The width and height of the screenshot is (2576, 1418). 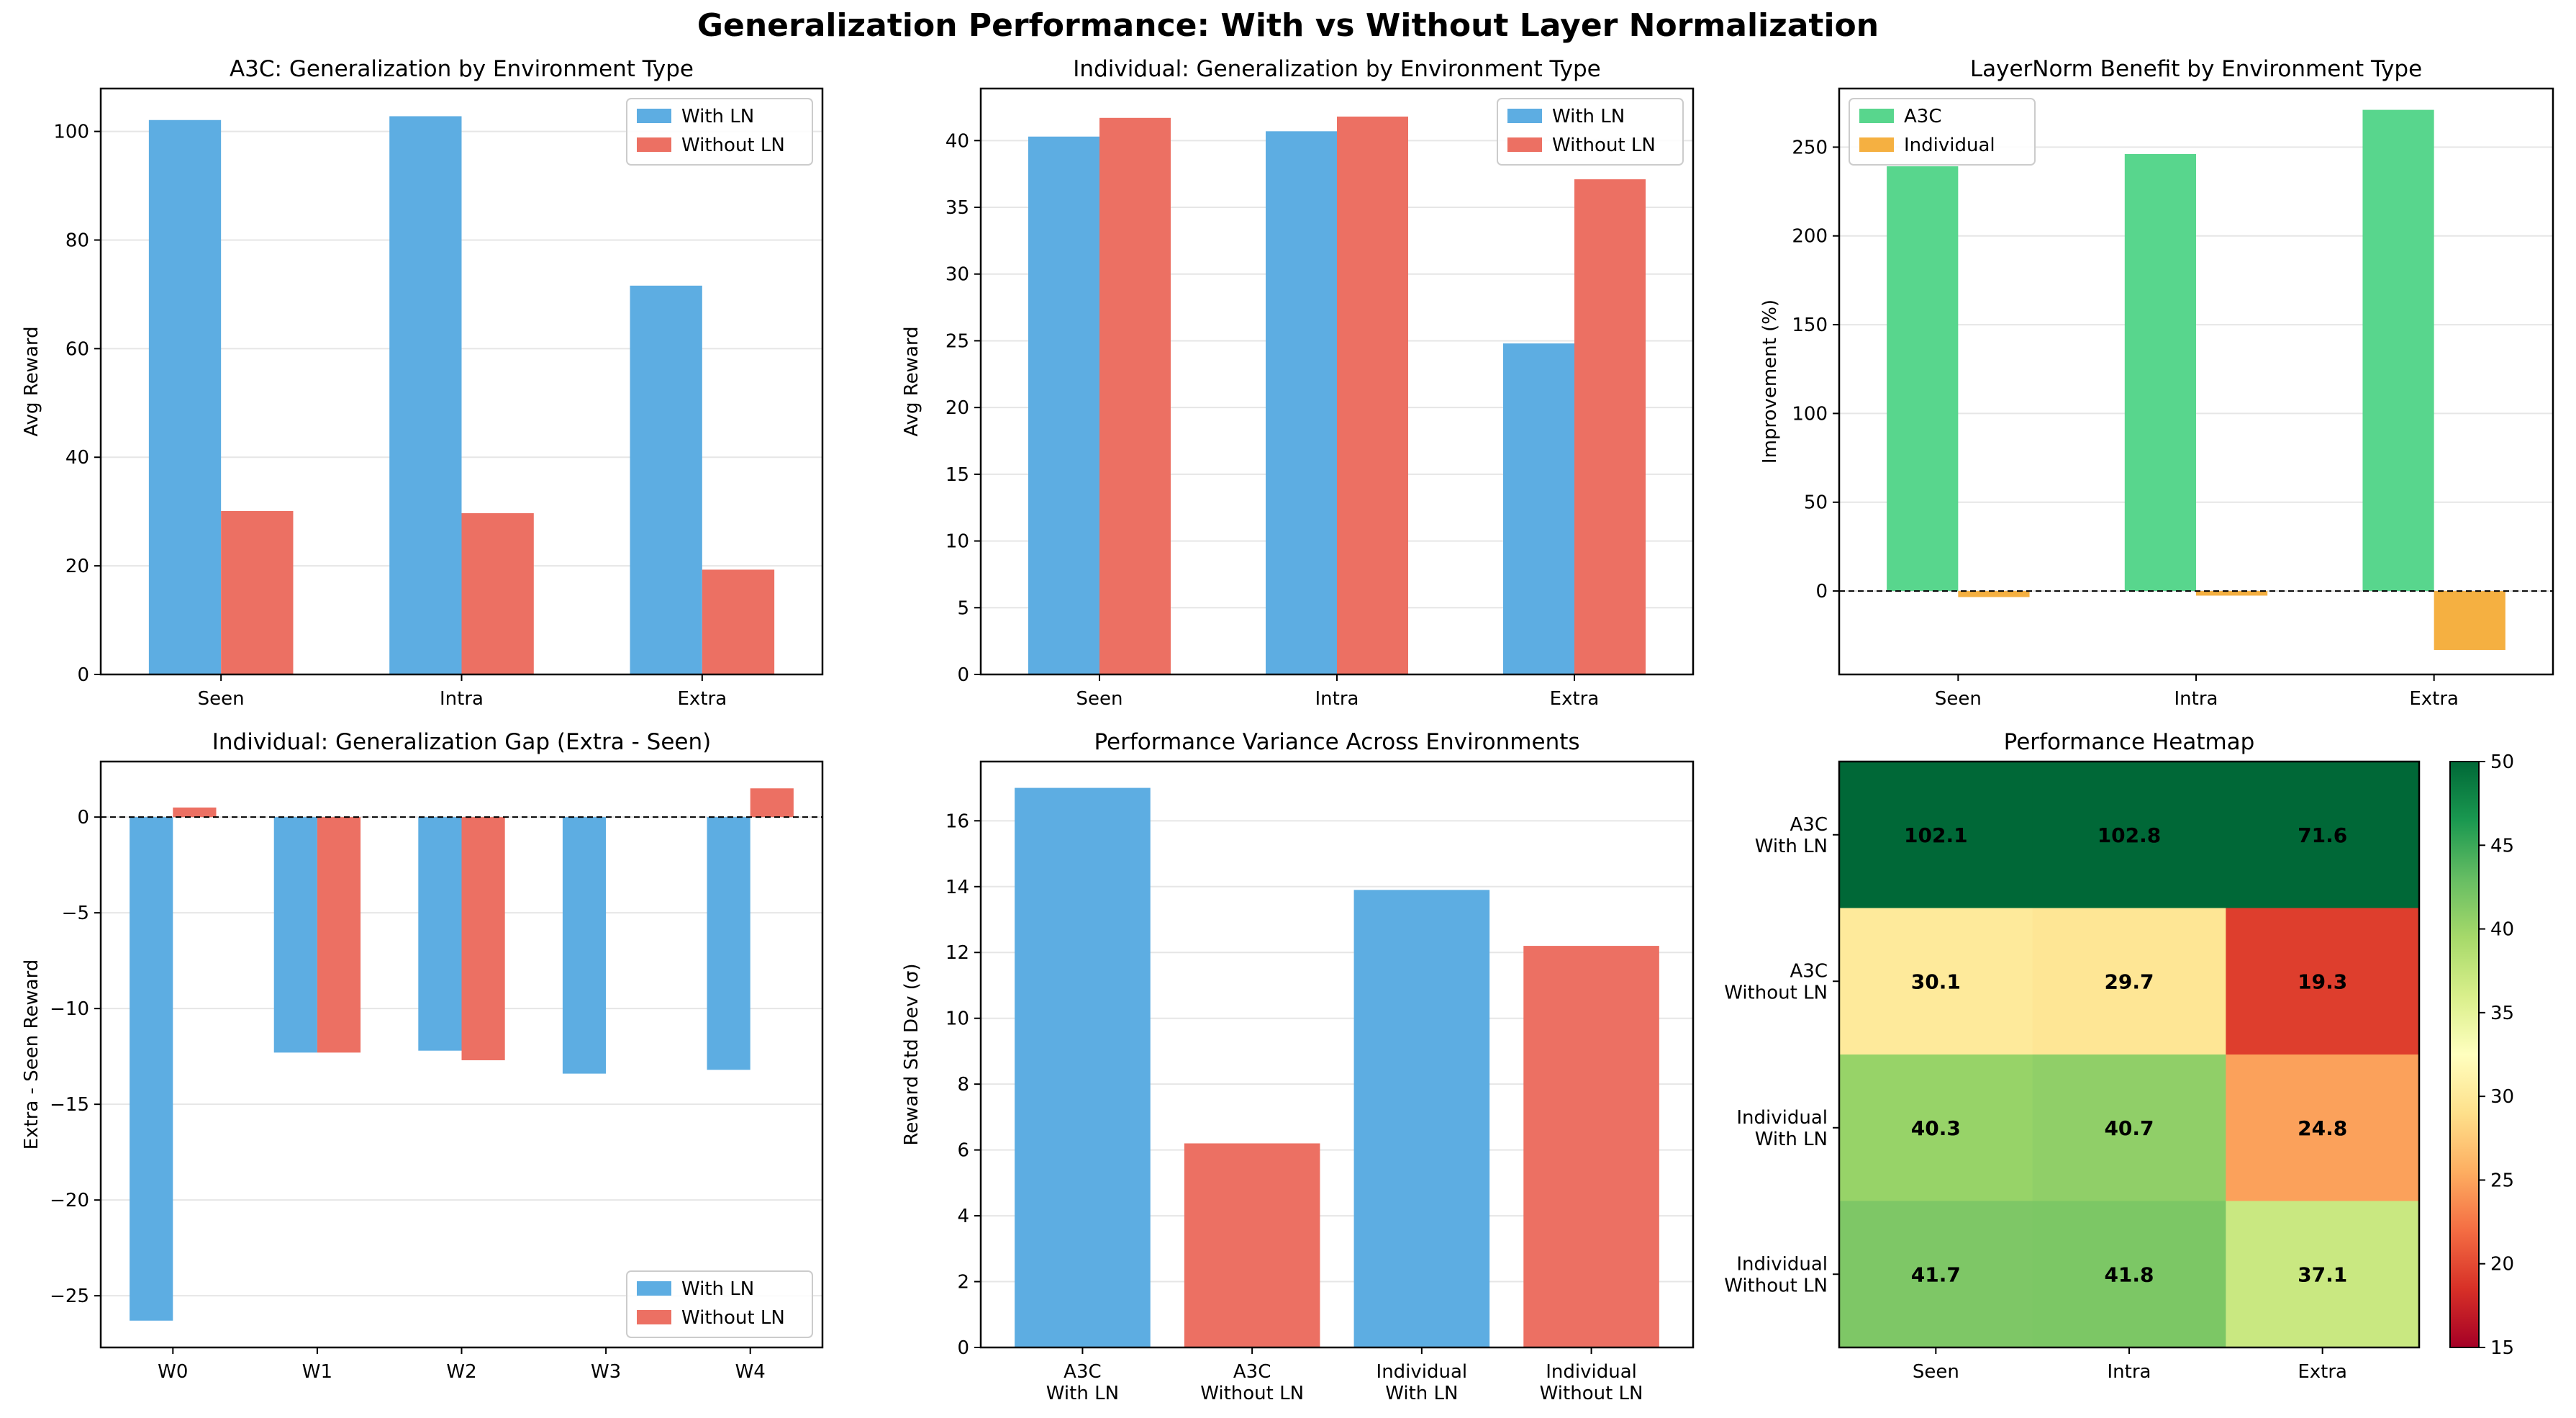 What do you see at coordinates (963, 1151) in the screenshot?
I see `y-tick-label: 6` at bounding box center [963, 1151].